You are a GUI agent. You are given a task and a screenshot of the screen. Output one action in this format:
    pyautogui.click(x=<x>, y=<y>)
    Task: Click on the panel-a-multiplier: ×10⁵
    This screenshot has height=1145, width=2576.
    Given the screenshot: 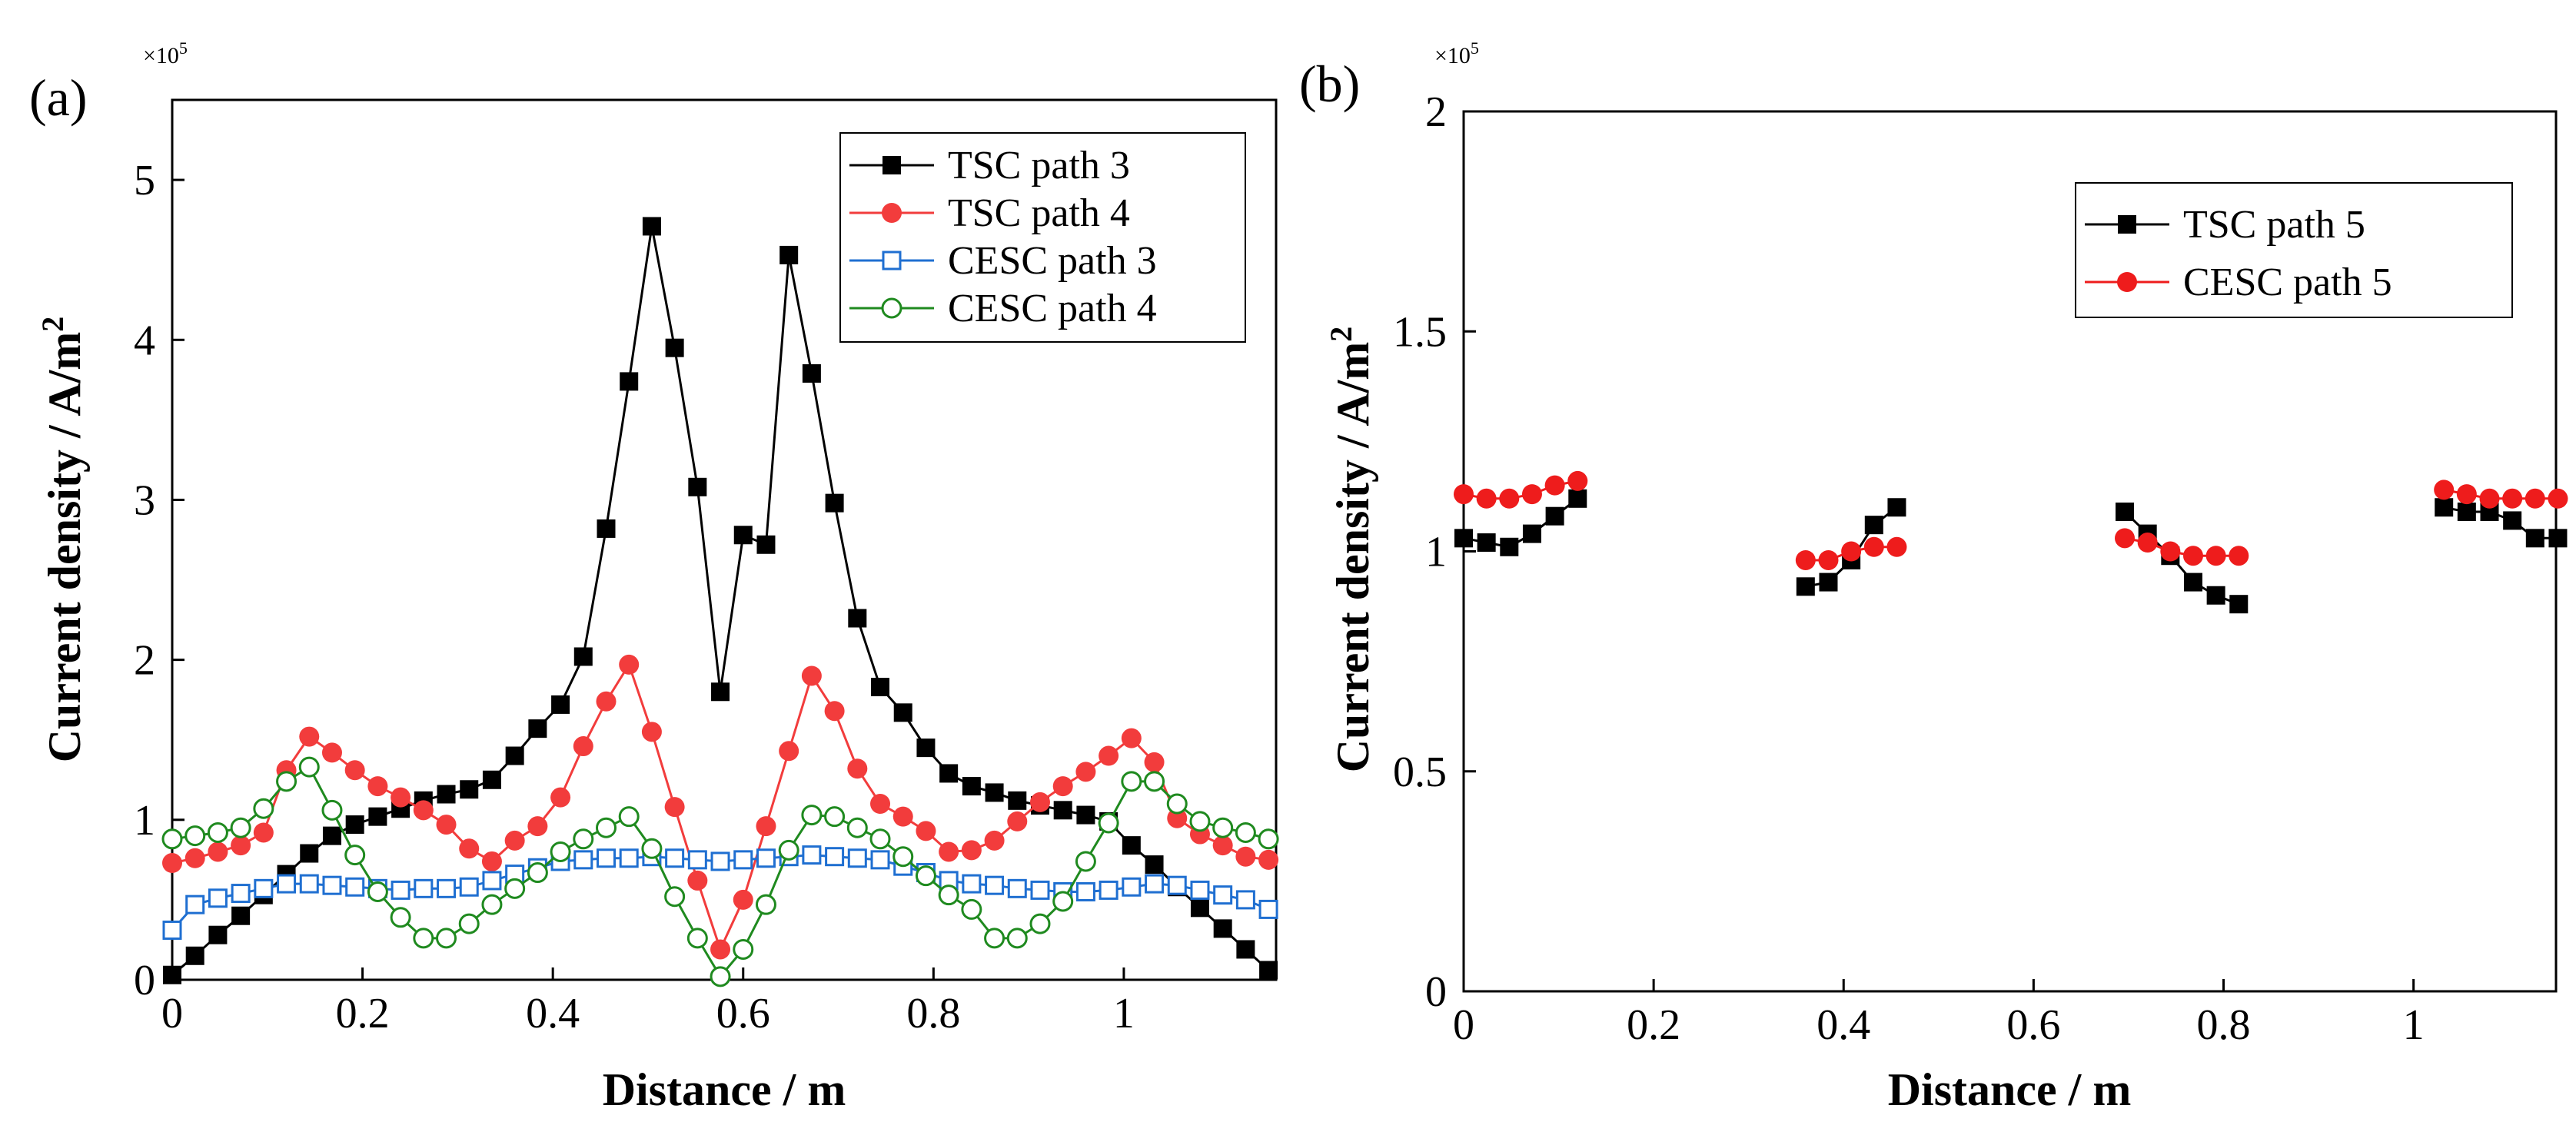 What is the action you would take?
    pyautogui.click(x=165, y=53)
    